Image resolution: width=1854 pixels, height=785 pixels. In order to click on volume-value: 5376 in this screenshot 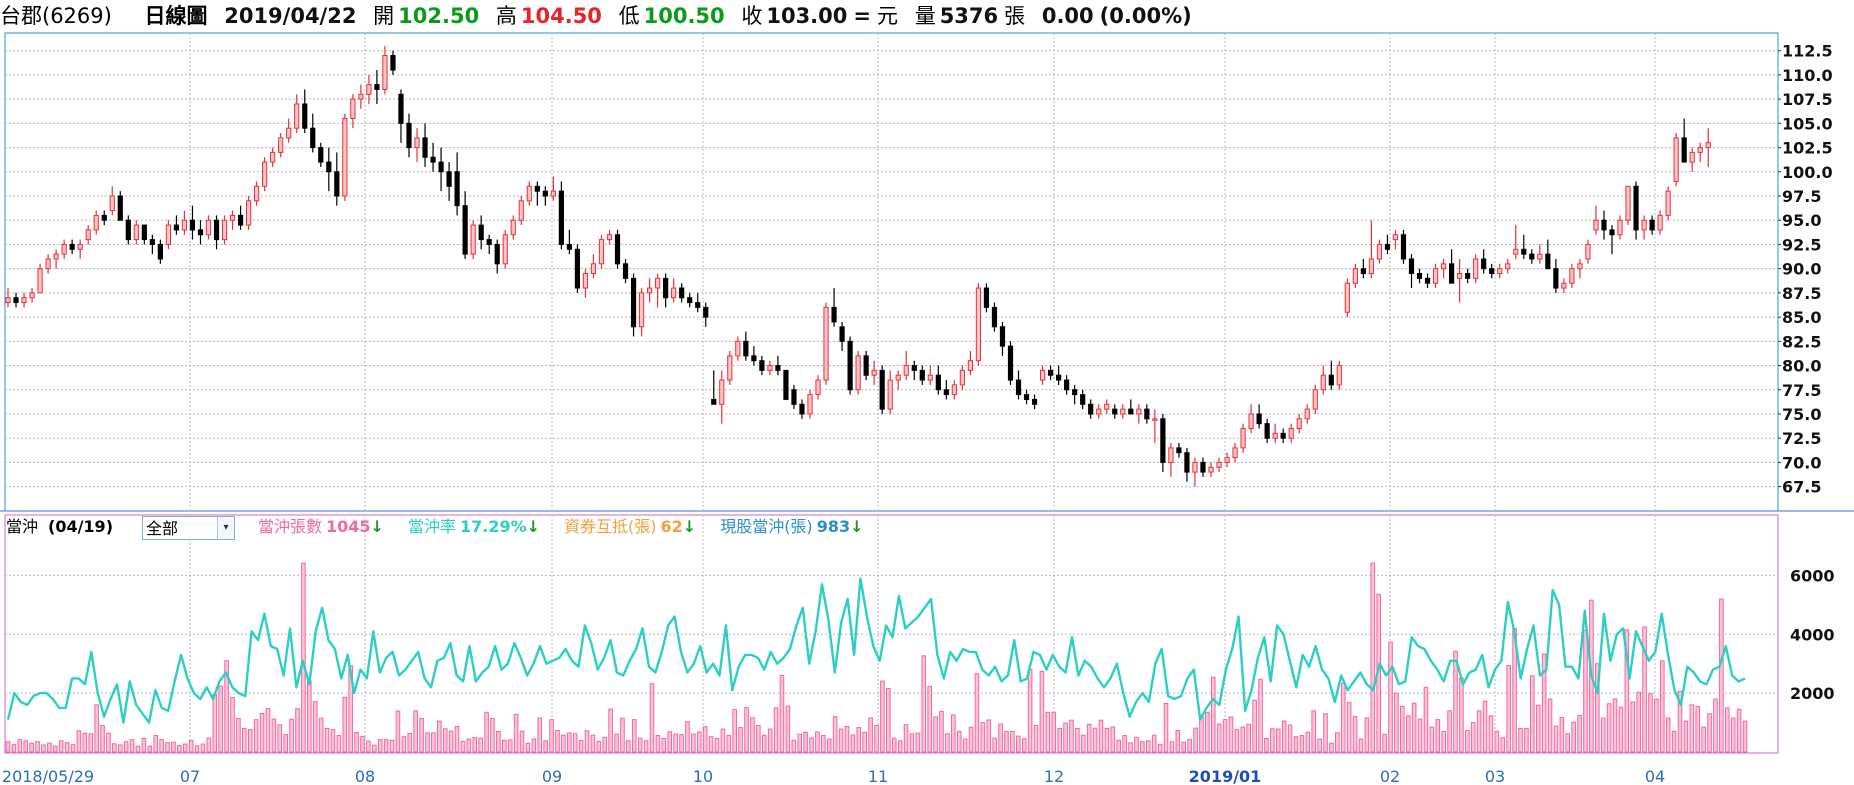, I will do `click(969, 16)`.